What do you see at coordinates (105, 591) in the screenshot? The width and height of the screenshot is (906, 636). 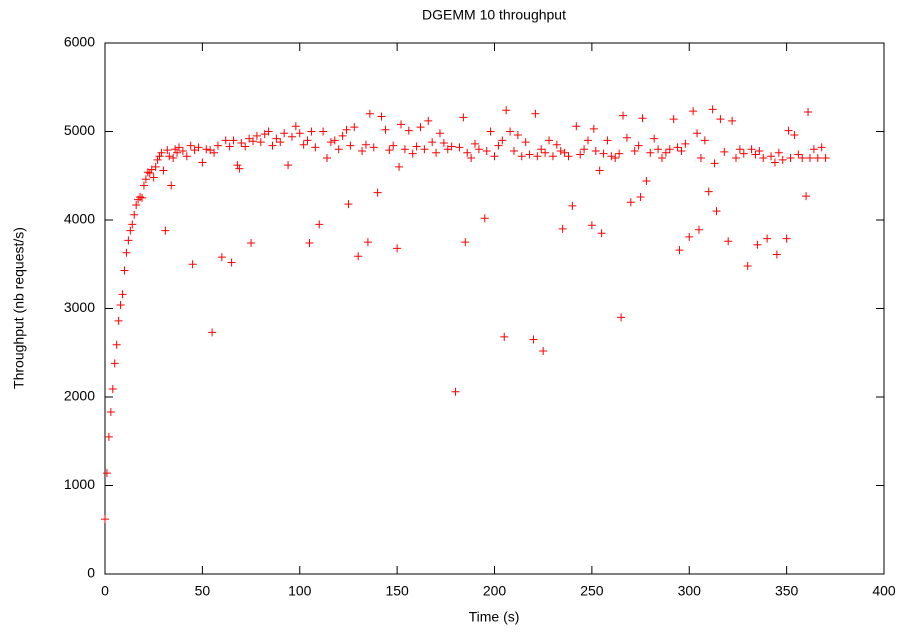 I see `x-tick-label: 0` at bounding box center [105, 591].